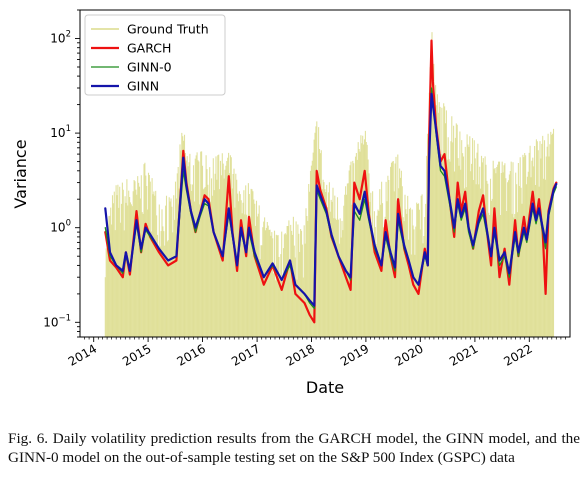 Image resolution: width=588 pixels, height=497 pixels. Describe the element at coordinates (149, 48) in the screenshot. I see `legend-label: GARCH` at that location.